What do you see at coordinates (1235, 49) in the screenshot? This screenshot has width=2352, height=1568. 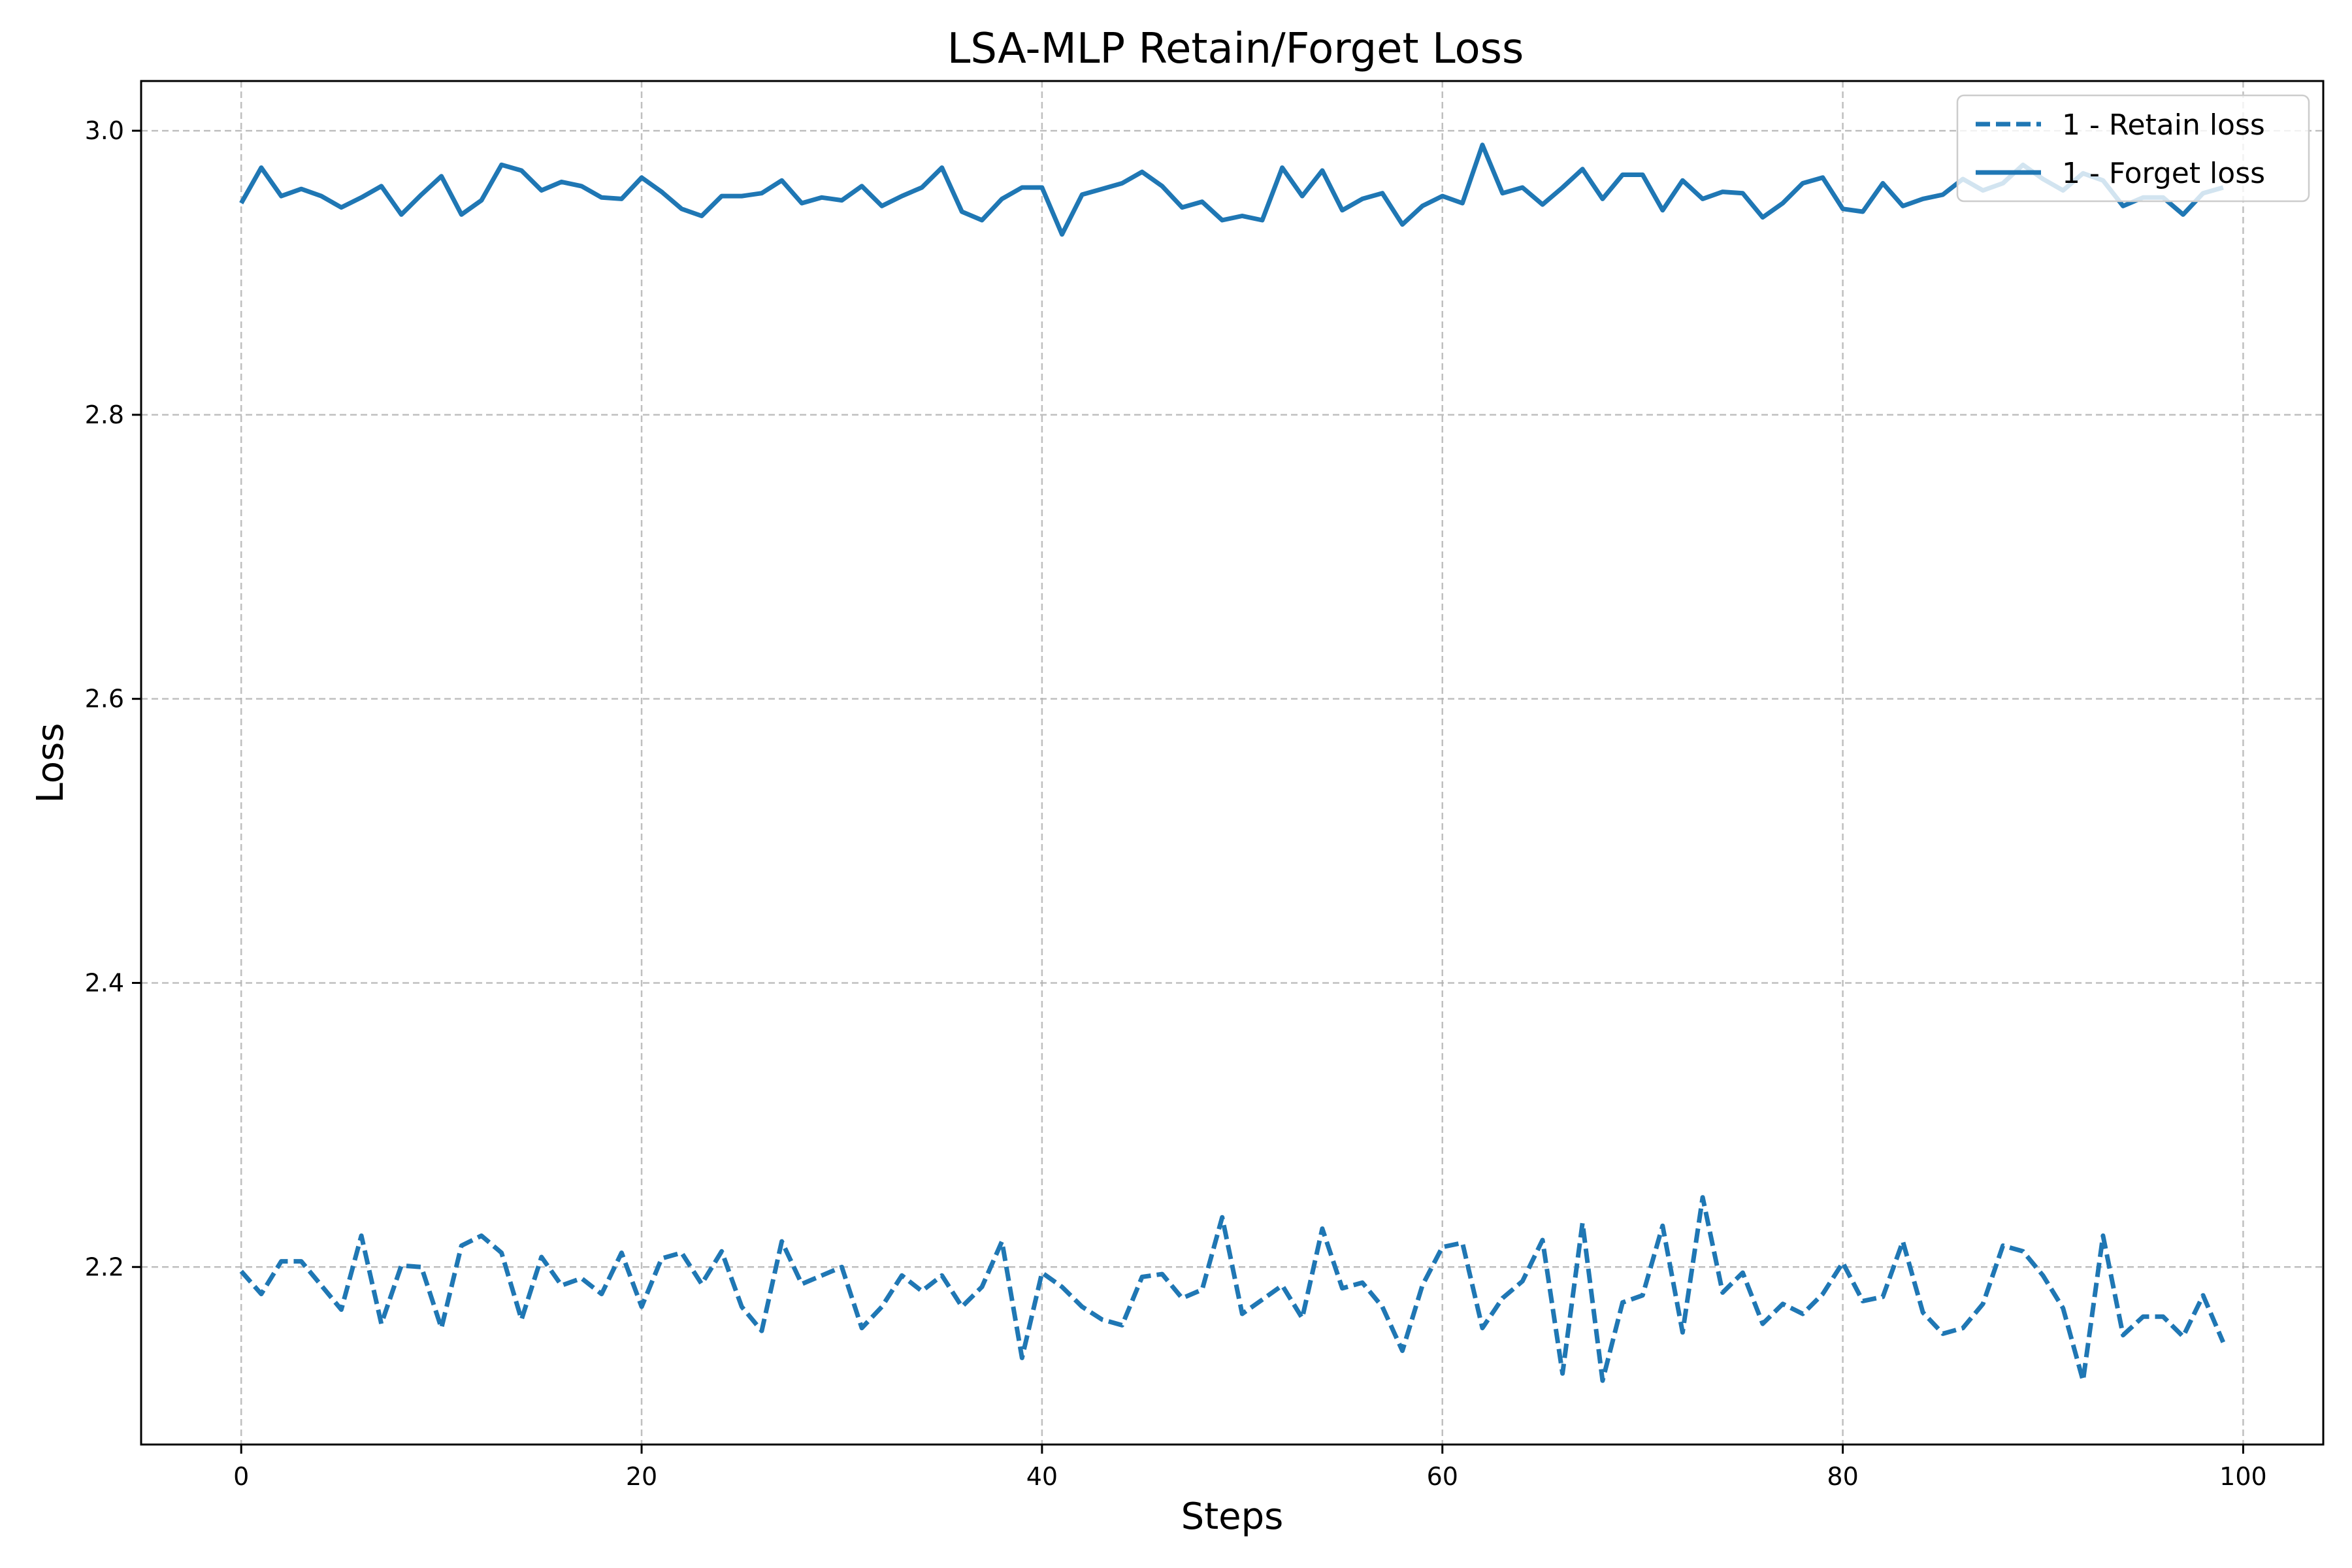 I see `chart-title: LSA-MLP Retain/Forget Loss` at bounding box center [1235, 49].